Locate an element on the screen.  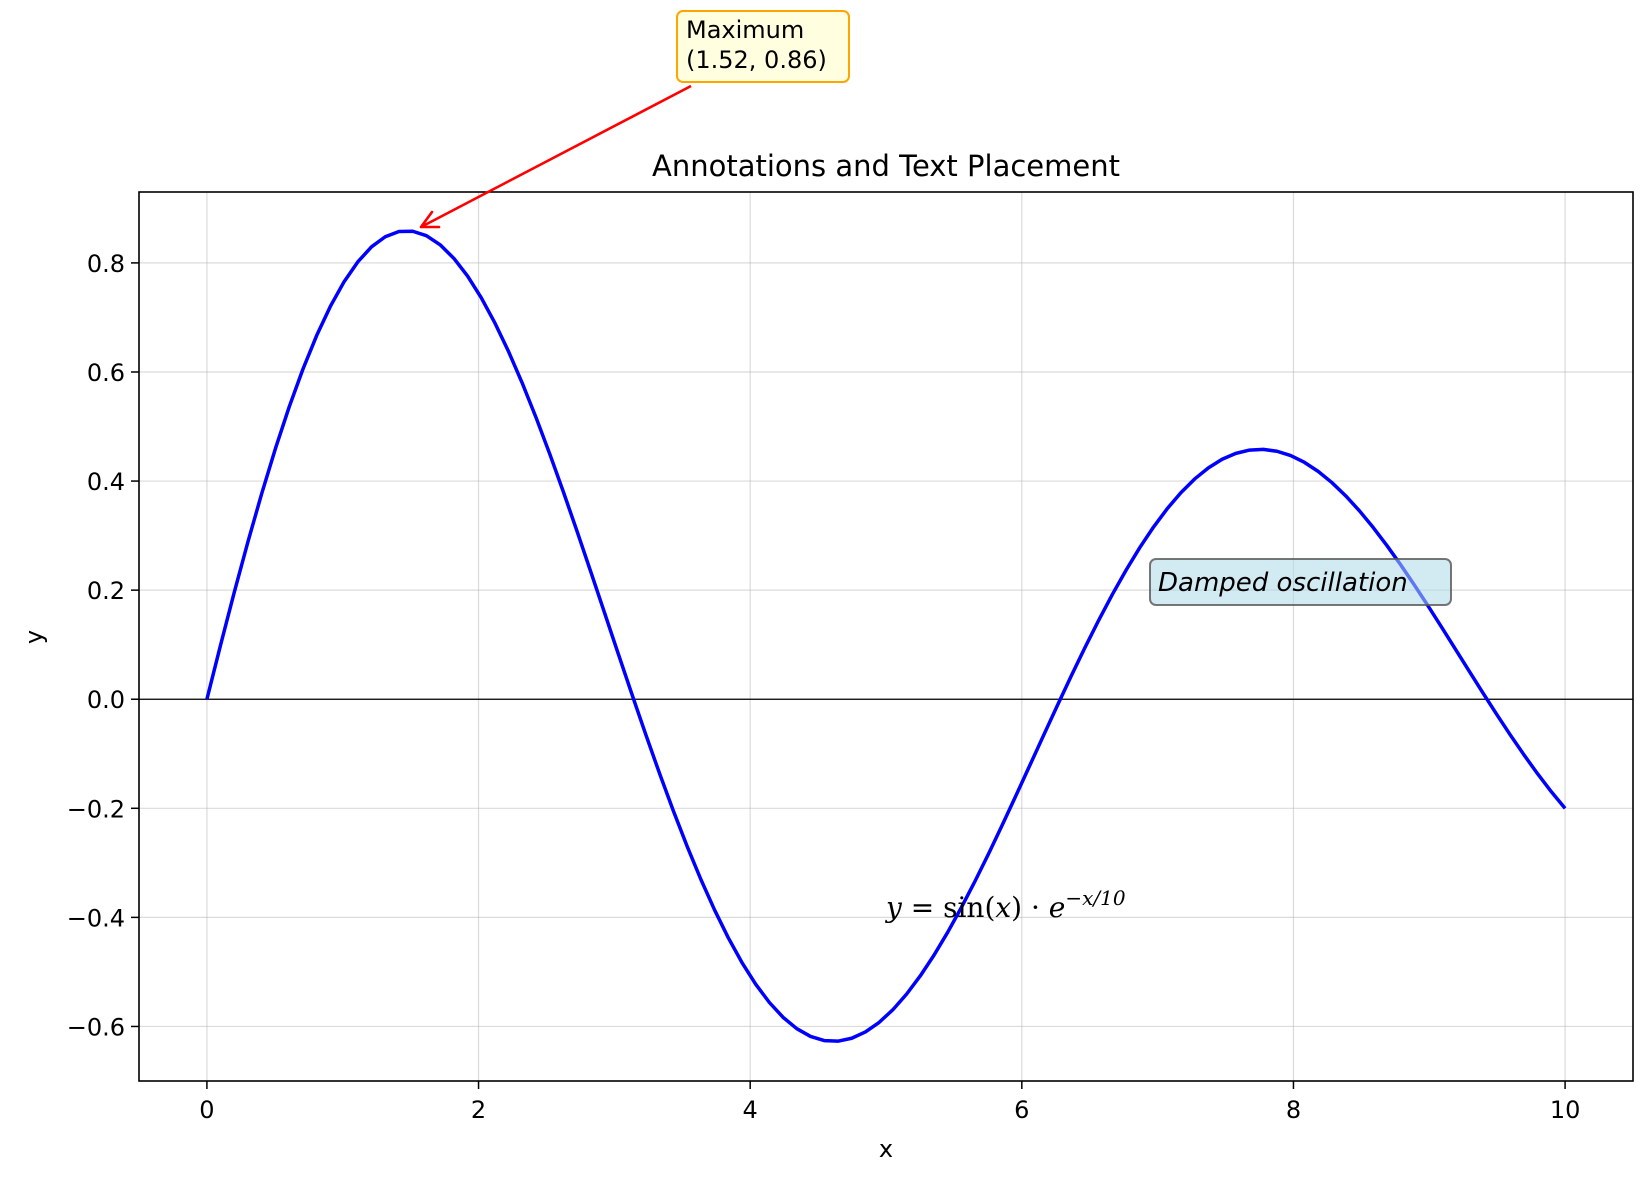
annotation-arrow-line is located at coordinates (556, 156).